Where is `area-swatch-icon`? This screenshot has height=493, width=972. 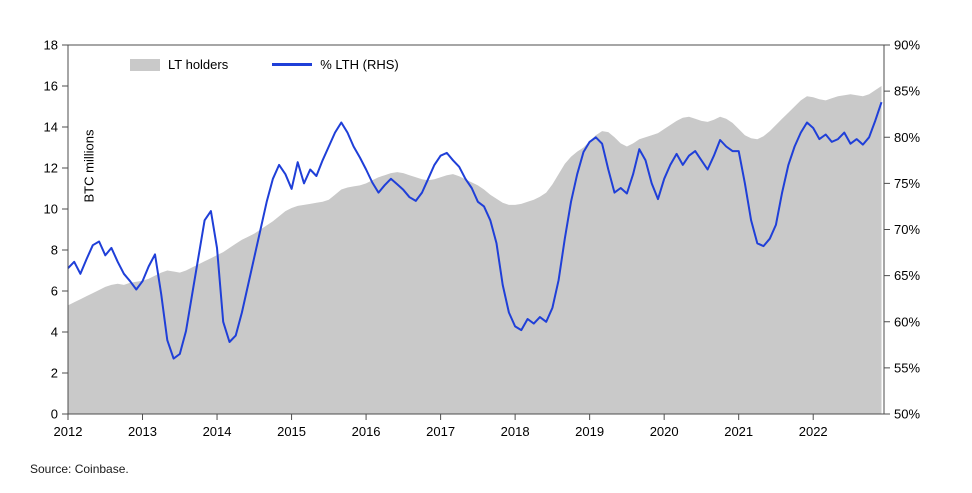 area-swatch-icon is located at coordinates (145, 64).